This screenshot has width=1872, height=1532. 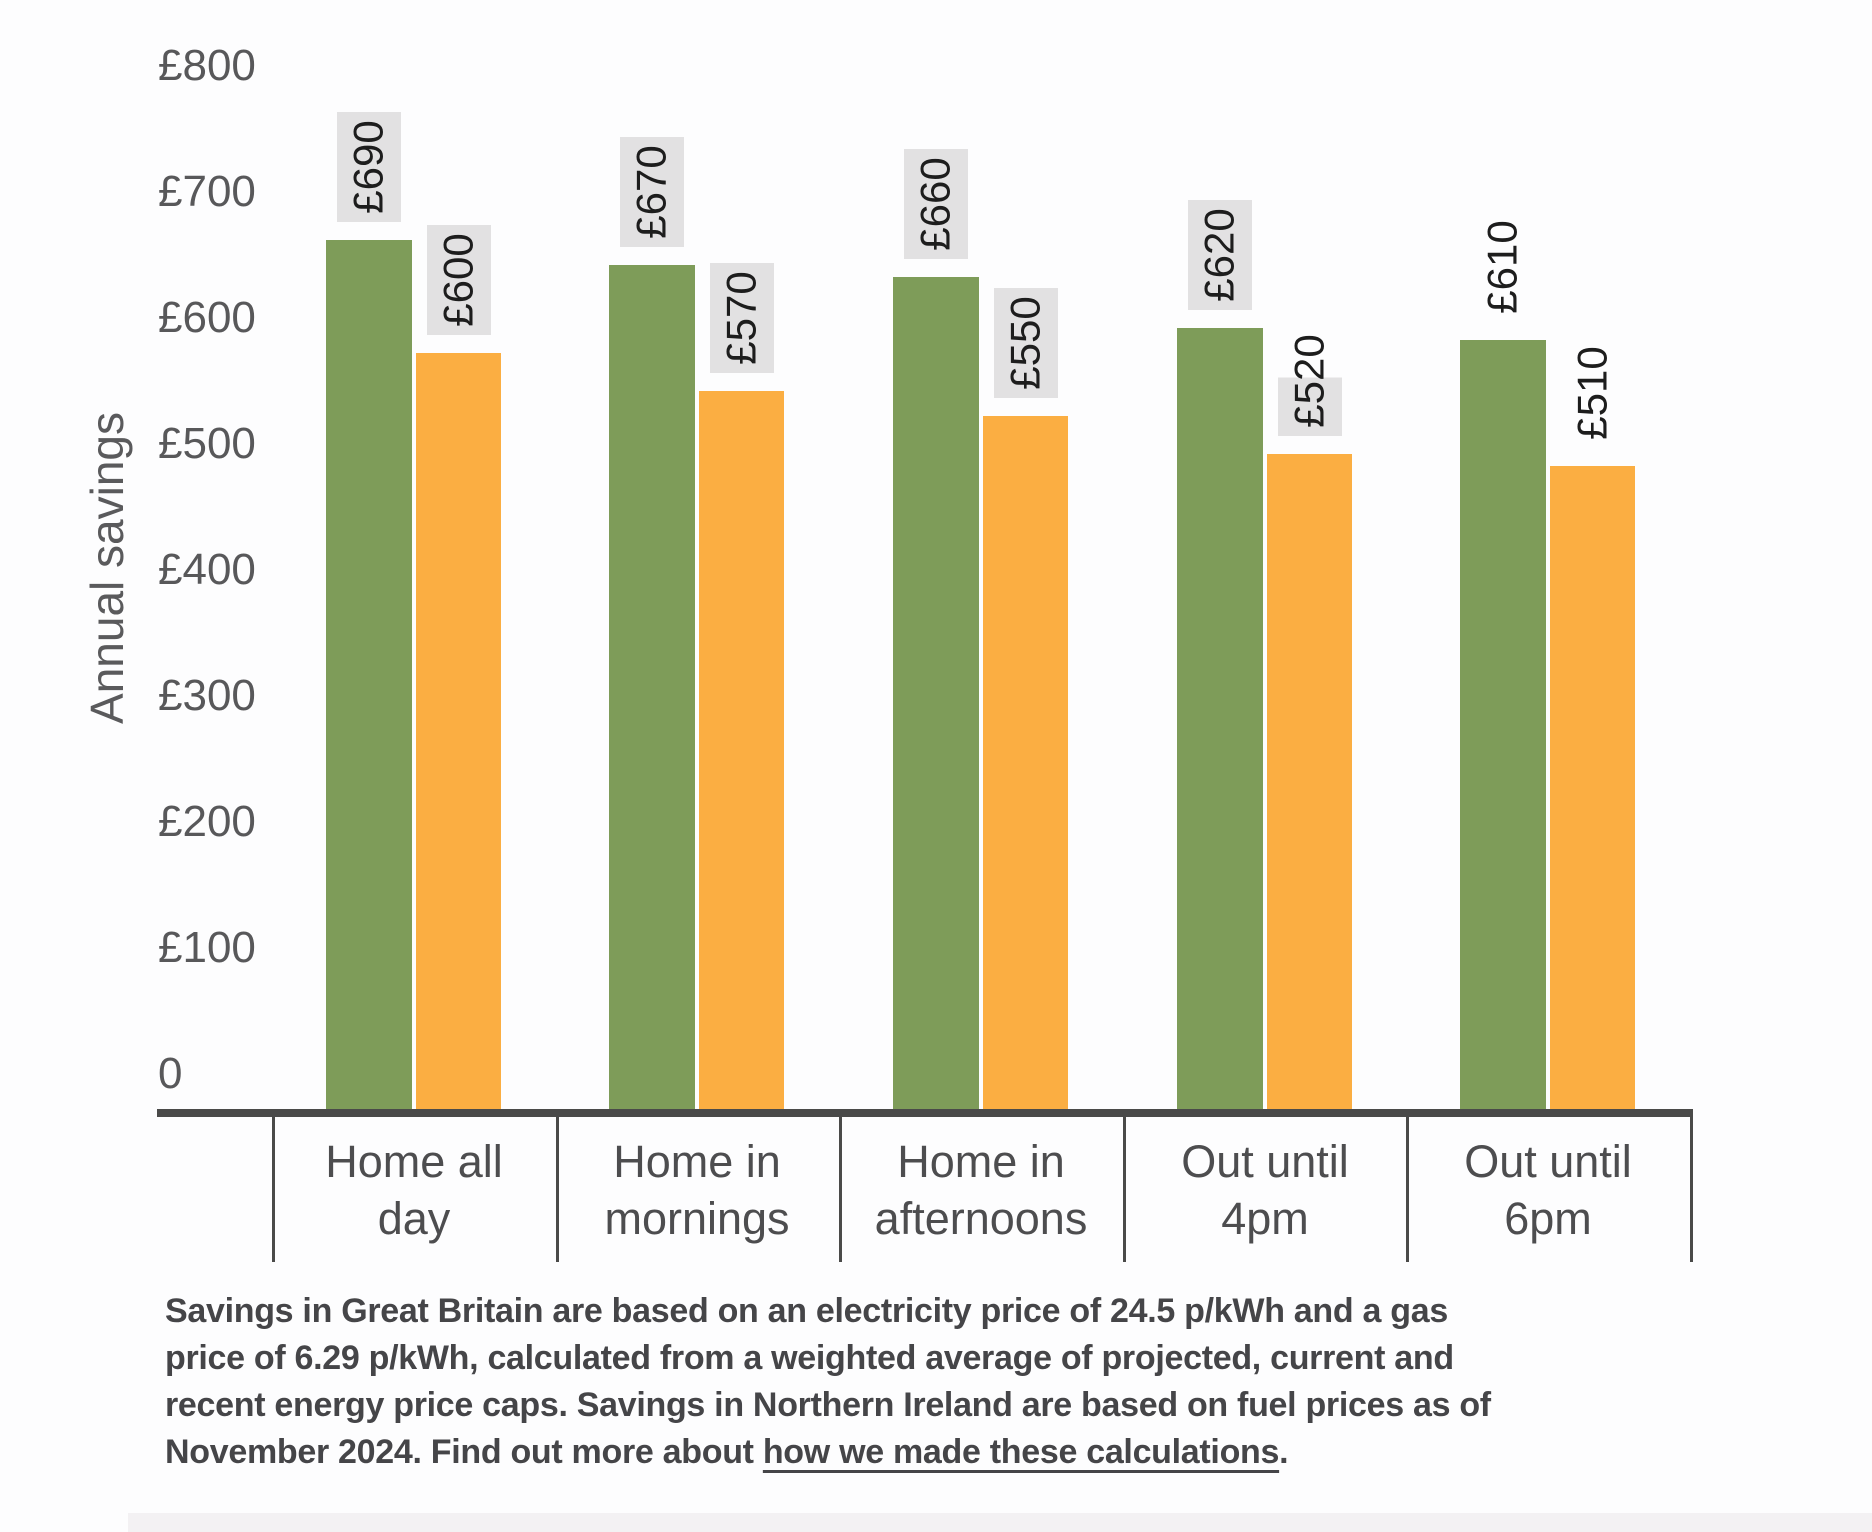 I want to click on bar-value-label: £520, so click(x=1310, y=381).